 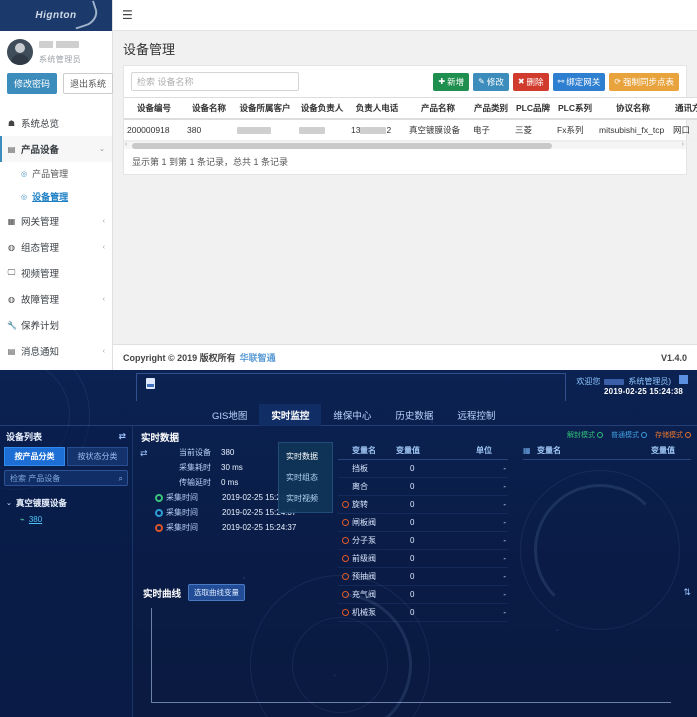 What do you see at coordinates (209, 108) in the screenshot?
I see `col-device-name: 设备名称` at bounding box center [209, 108].